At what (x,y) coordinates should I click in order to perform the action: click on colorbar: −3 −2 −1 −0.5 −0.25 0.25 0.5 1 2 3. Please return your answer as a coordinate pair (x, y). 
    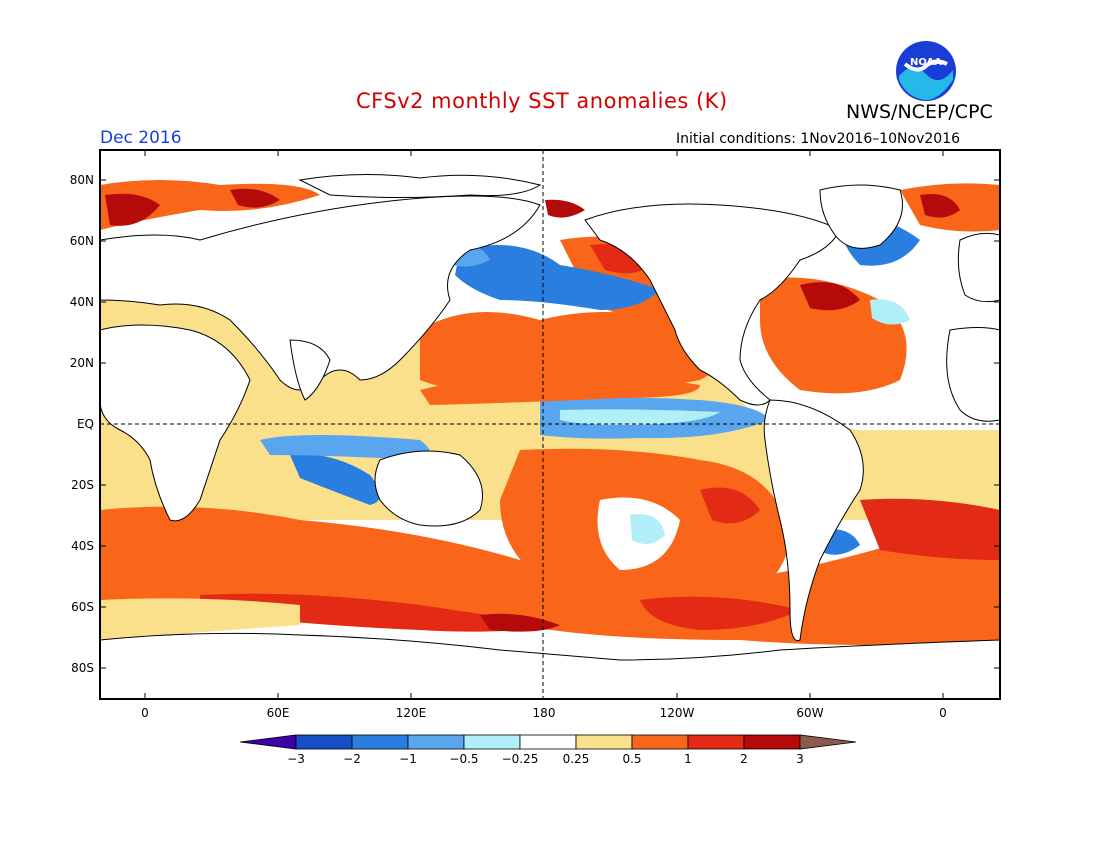
    Looking at the image, I should click on (548, 750).